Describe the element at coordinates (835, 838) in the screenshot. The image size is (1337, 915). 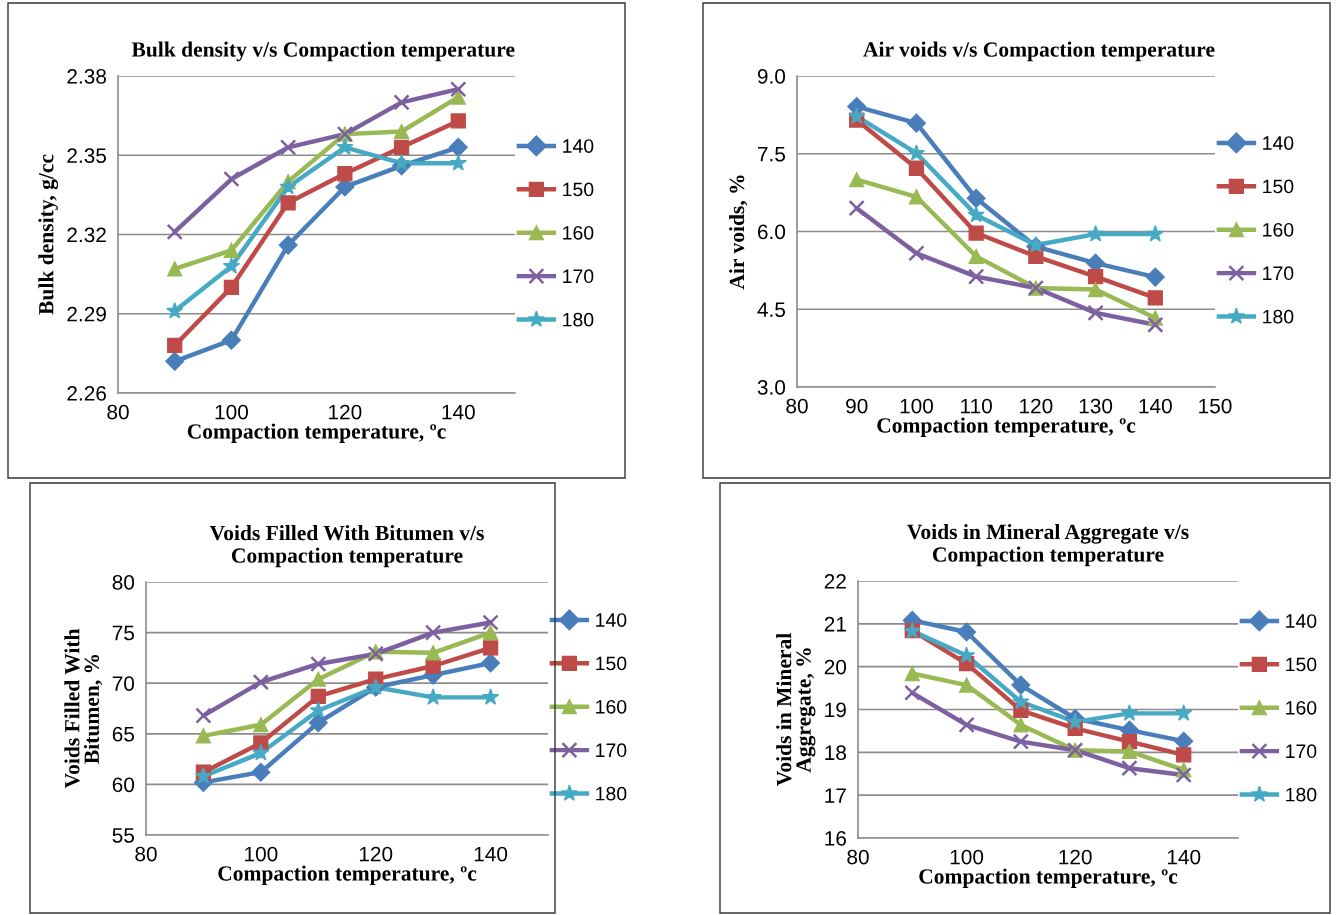
I see `y-tick-label: 16` at that location.